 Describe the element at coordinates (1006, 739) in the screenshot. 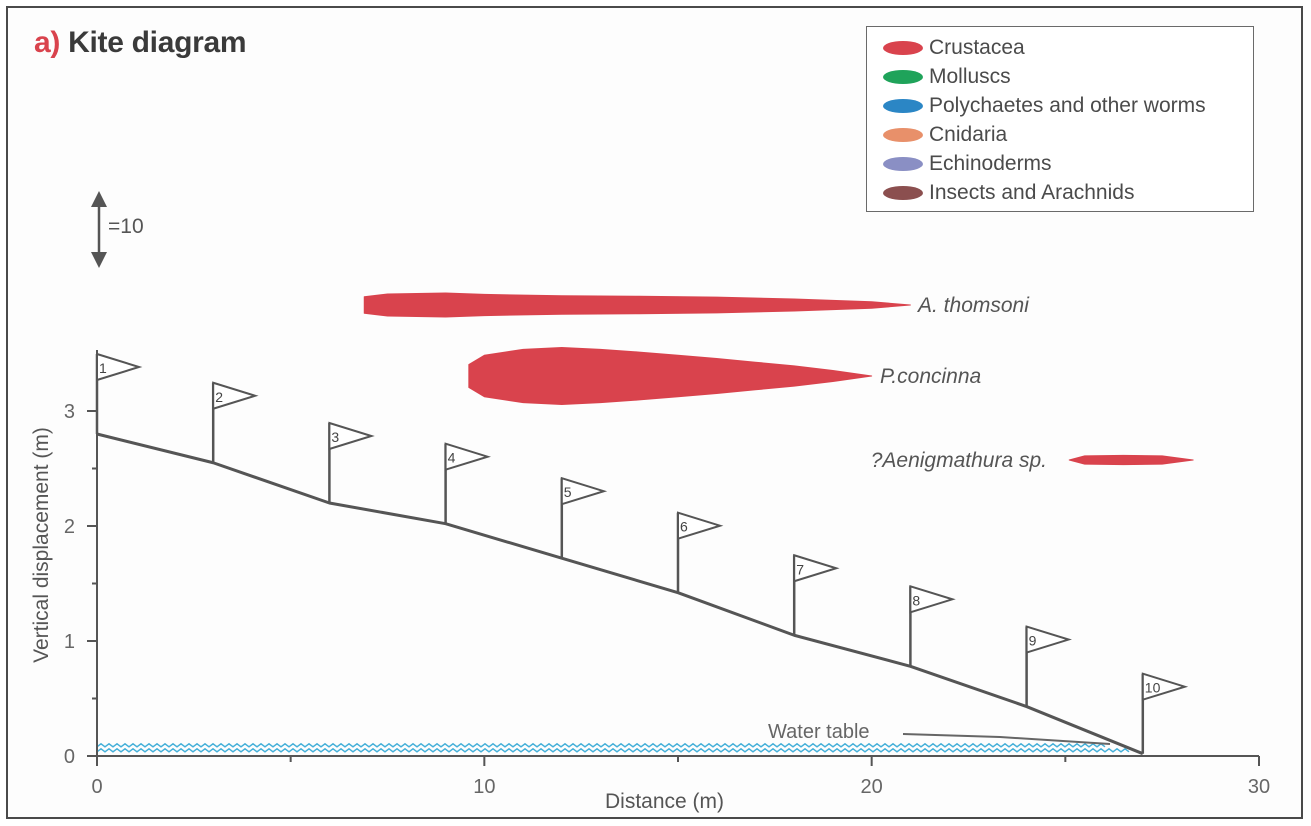

I see `water-table-leader` at that location.